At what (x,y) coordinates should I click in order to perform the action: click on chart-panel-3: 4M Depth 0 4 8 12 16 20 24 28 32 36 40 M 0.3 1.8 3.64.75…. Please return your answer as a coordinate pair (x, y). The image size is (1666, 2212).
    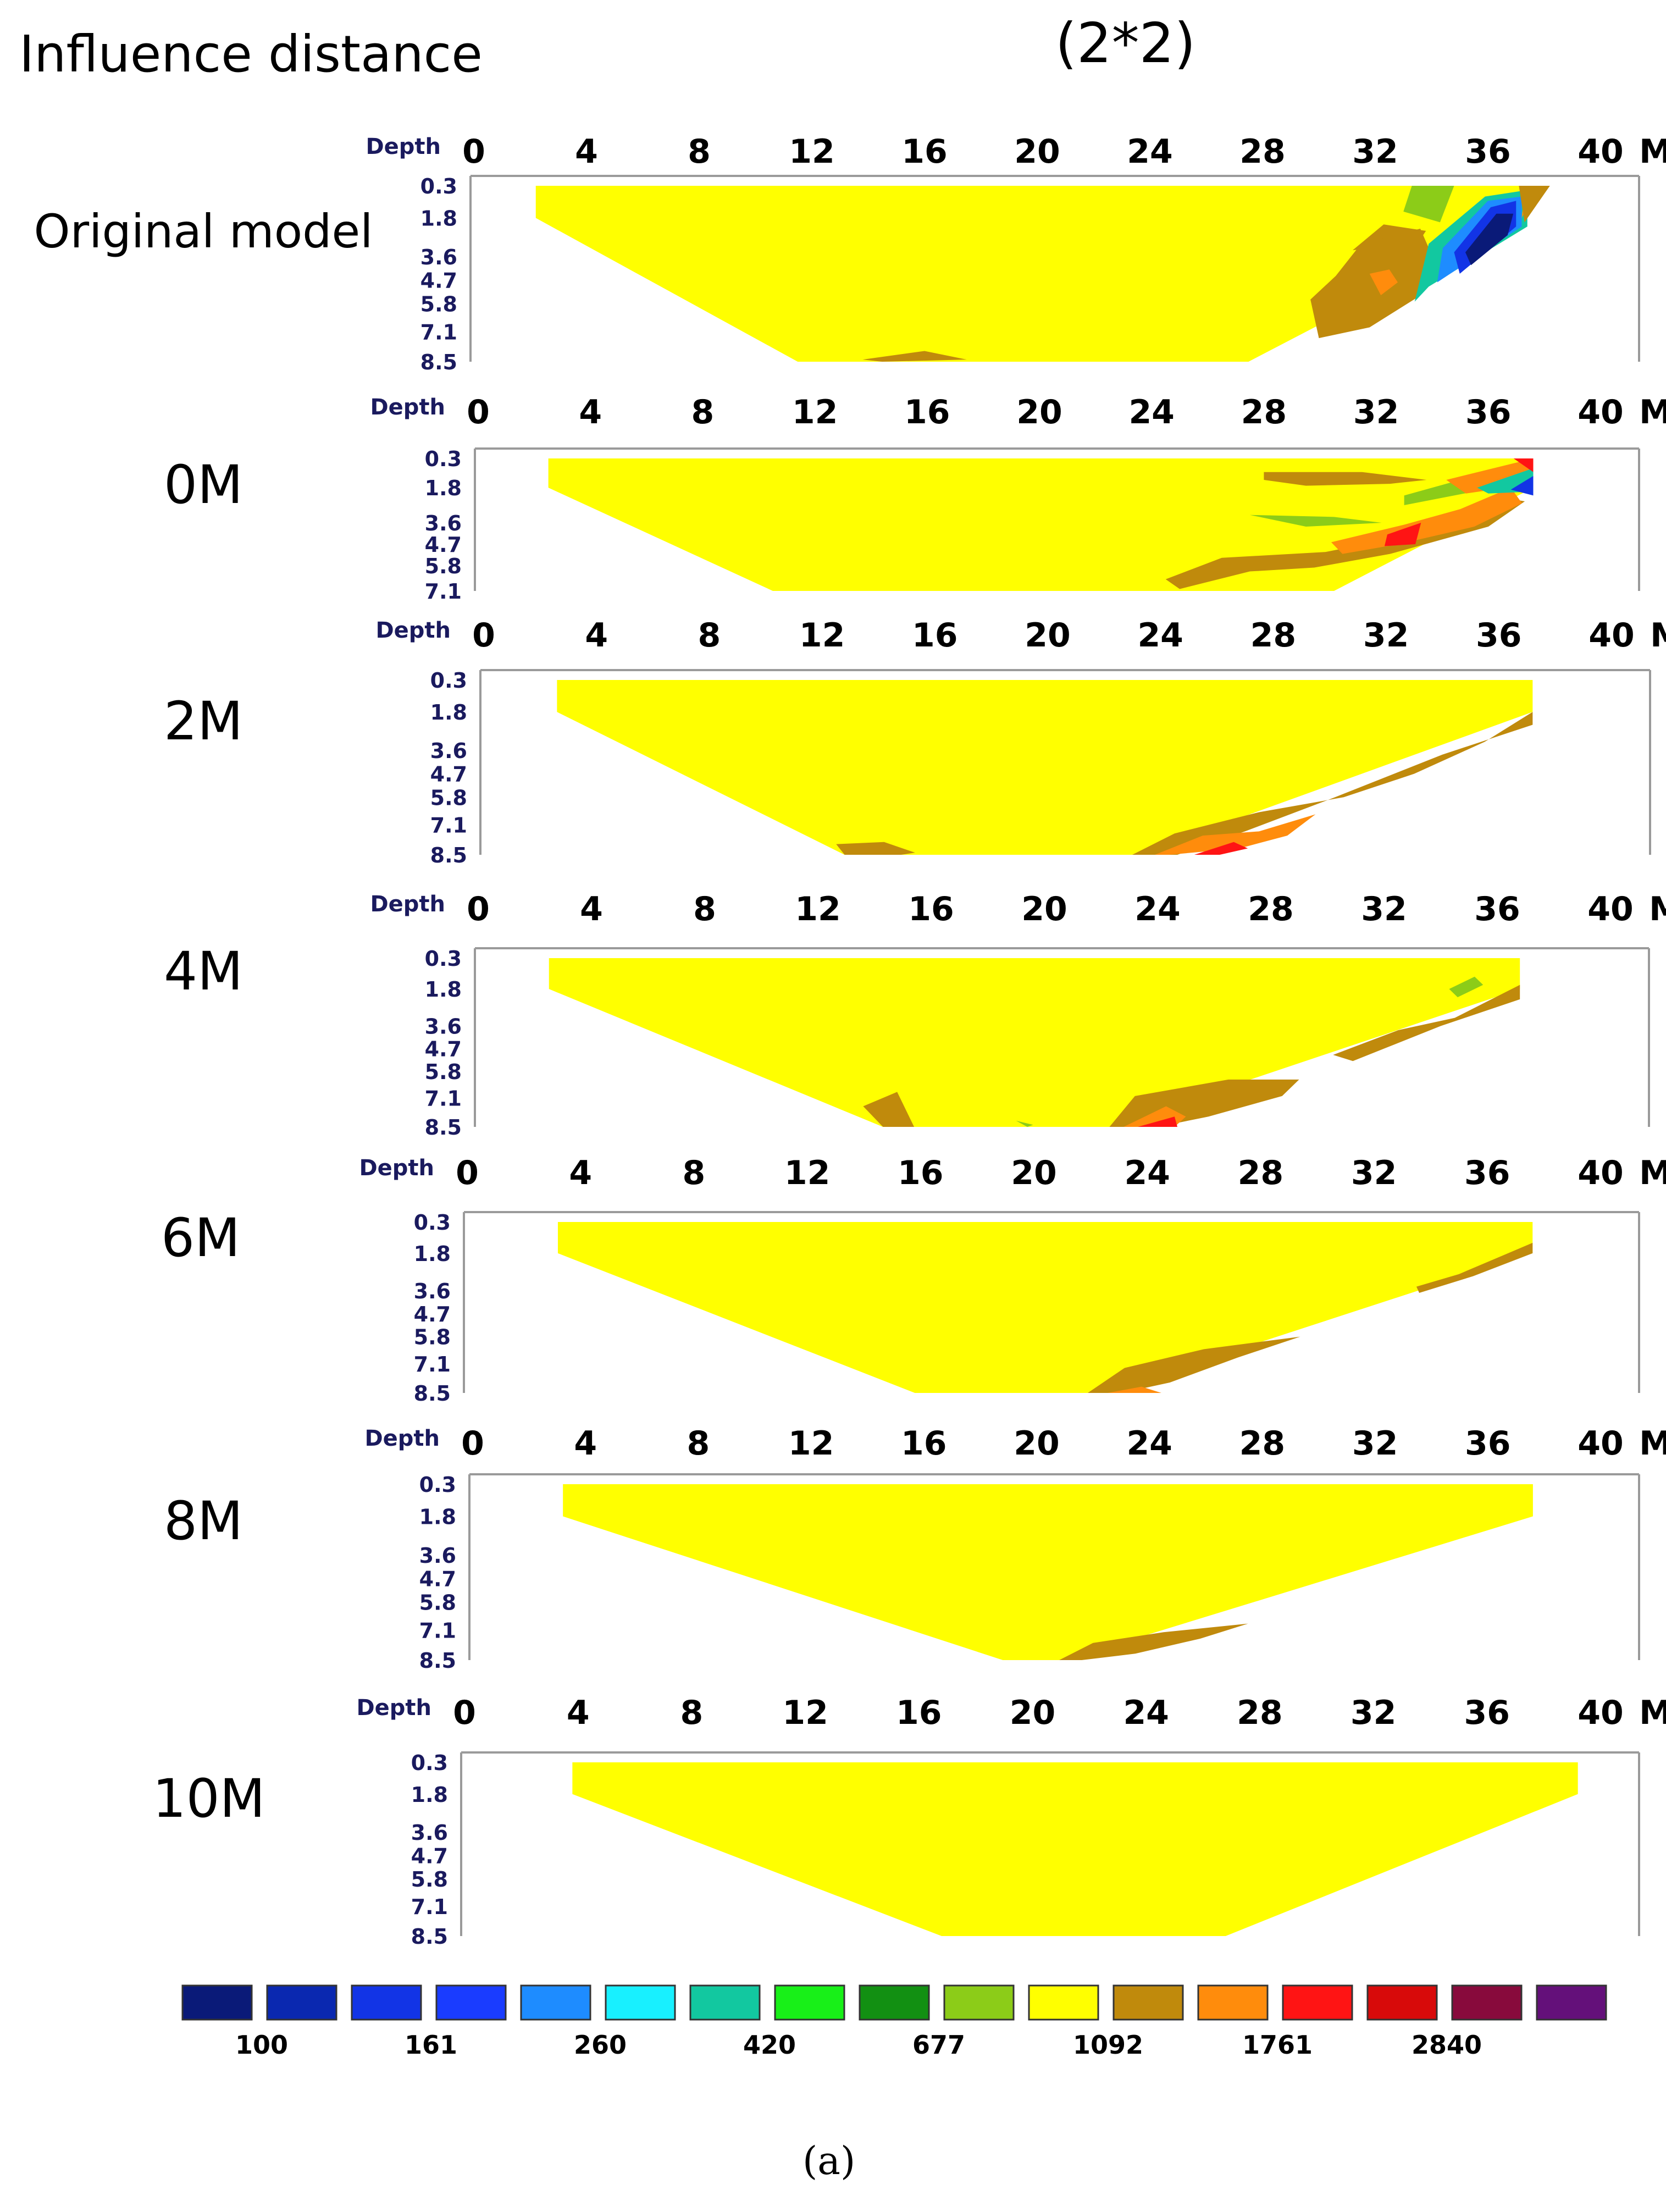
    Looking at the image, I should click on (915, 1015).